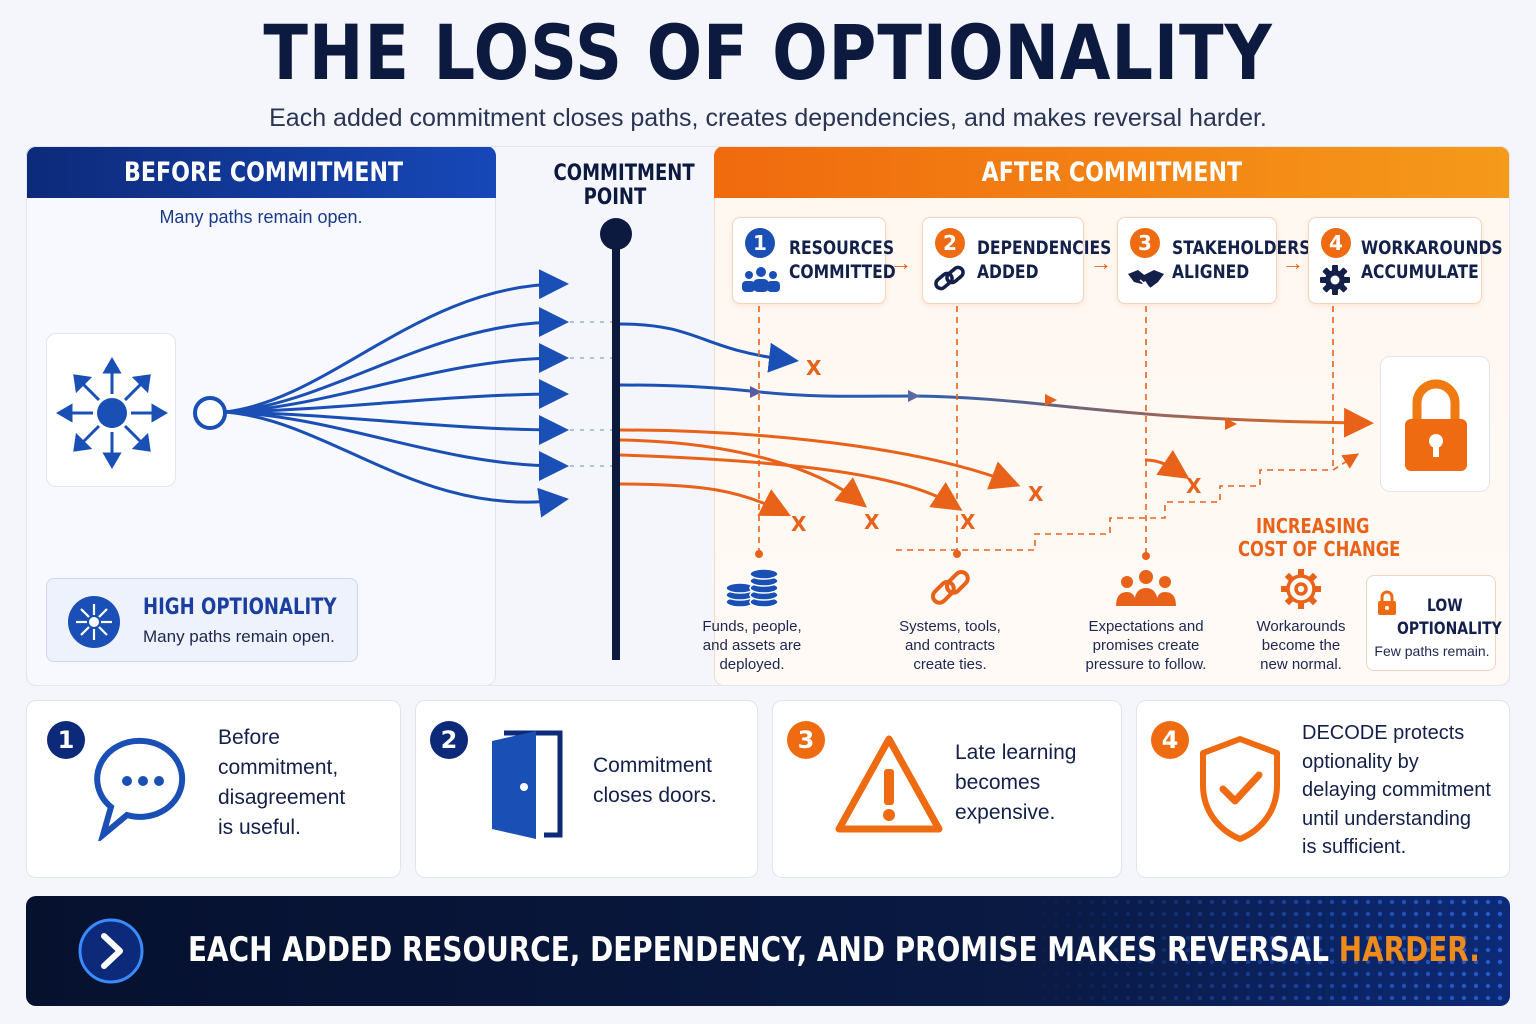  Describe the element at coordinates (210, 413) in the screenshot. I see `origin-node` at that location.